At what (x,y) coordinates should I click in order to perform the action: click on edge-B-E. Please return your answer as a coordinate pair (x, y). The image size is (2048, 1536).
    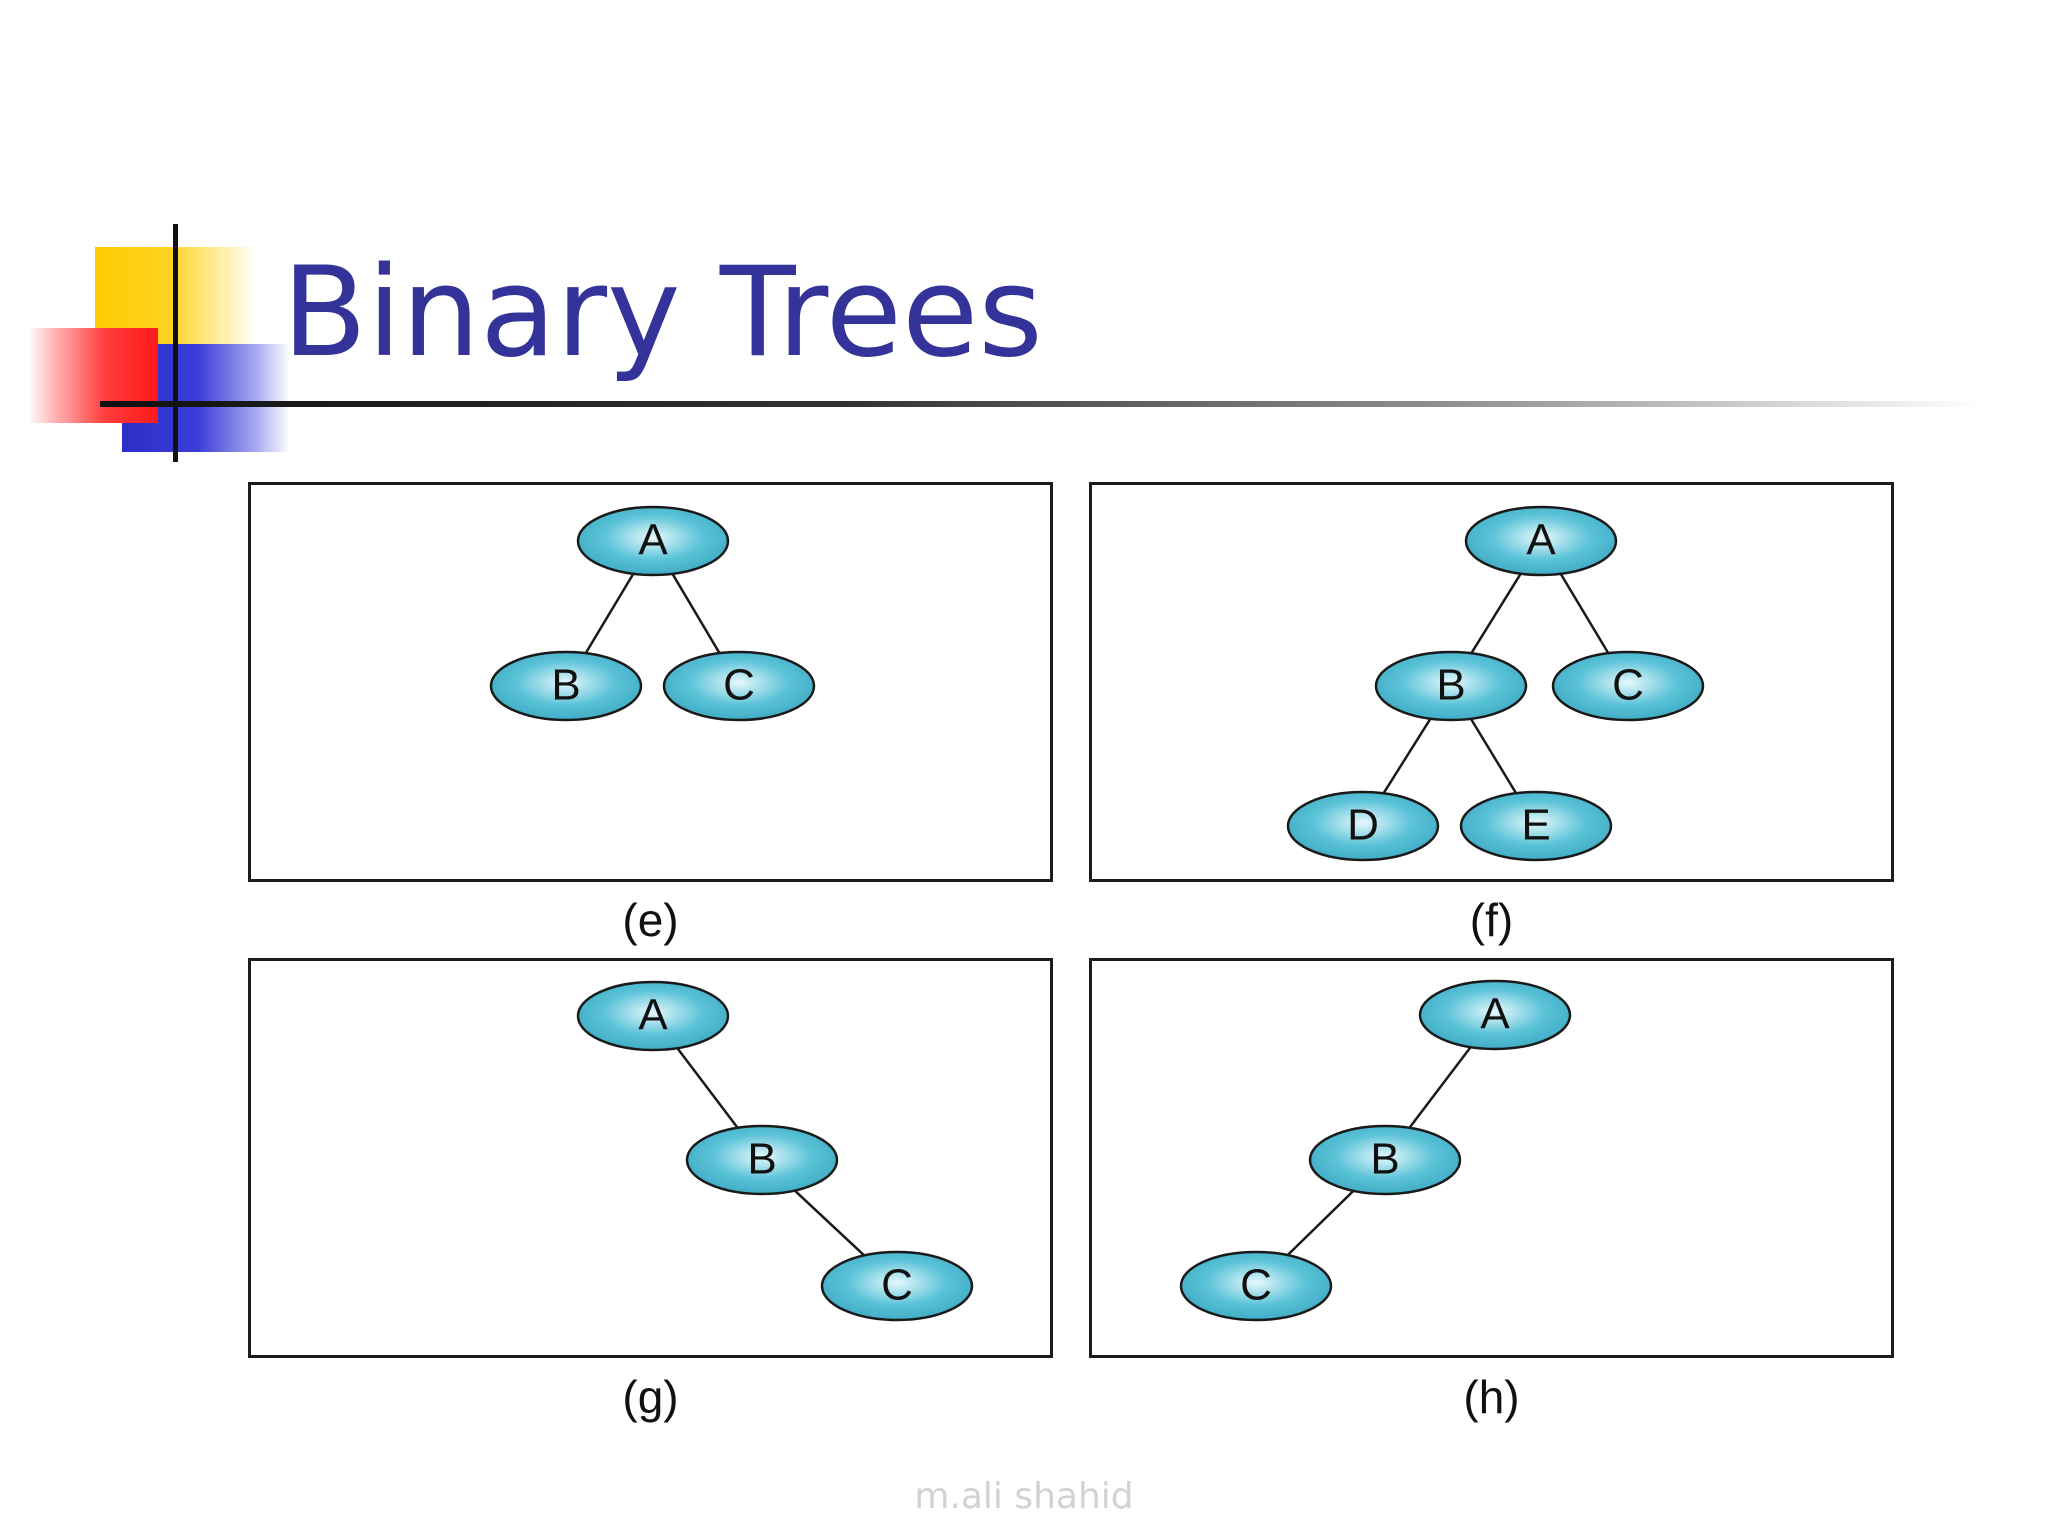
    Looking at the image, I should click on (1493, 756).